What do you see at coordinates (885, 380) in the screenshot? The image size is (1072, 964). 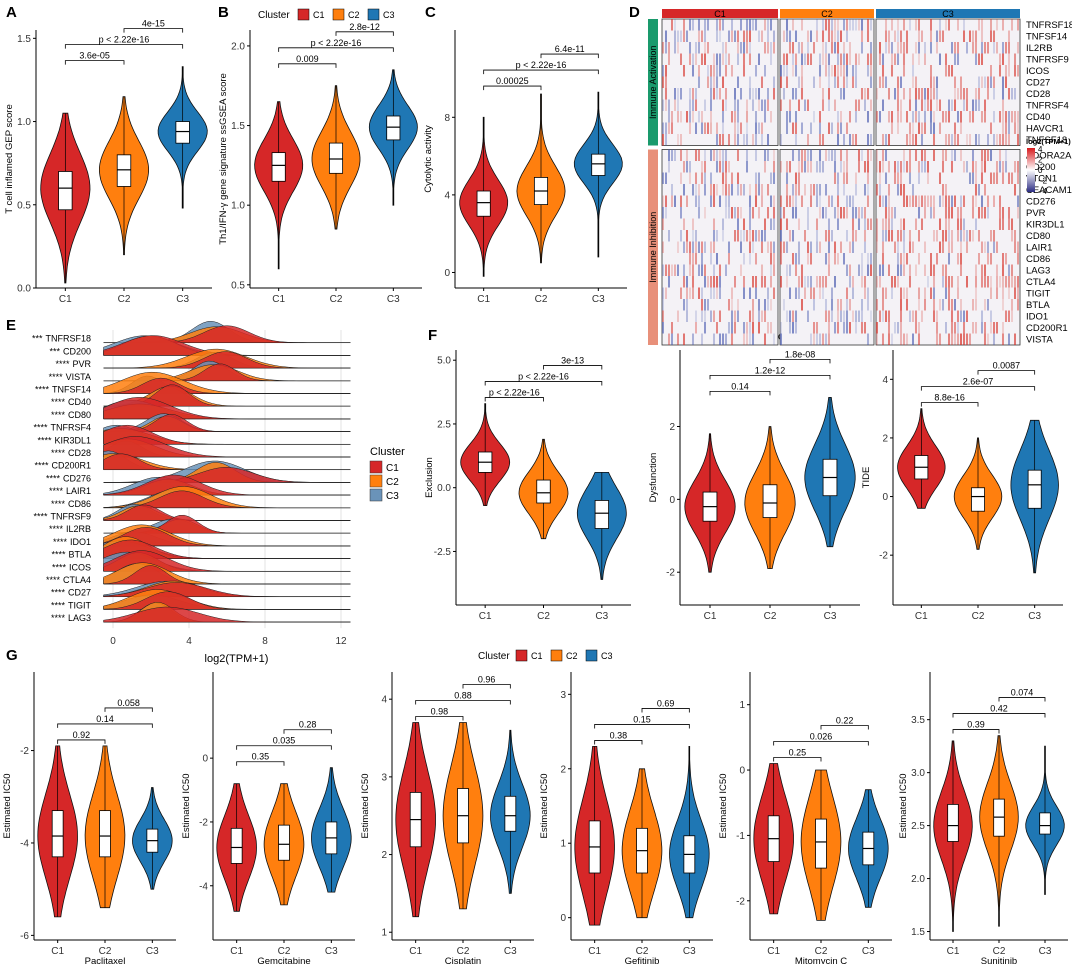 I see `y-tick-label: 4` at bounding box center [885, 380].